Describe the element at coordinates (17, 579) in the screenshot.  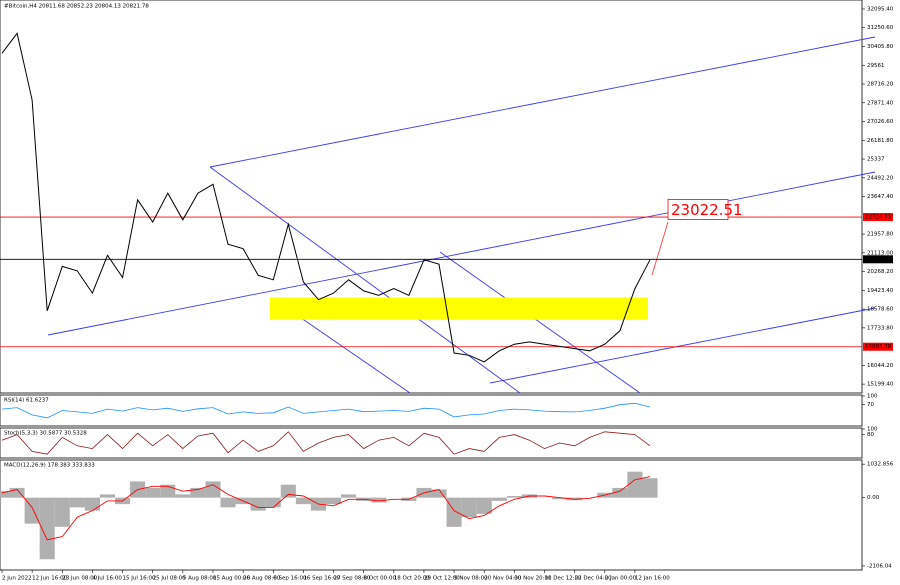
I see `x-tick-label: 2 Jun 2022` at that location.